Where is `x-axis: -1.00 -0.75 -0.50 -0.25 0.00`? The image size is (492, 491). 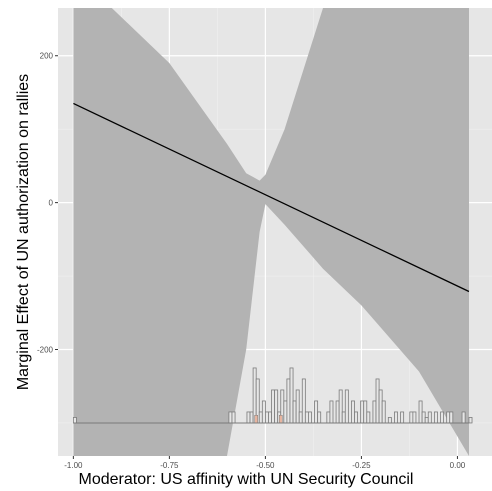 x-axis: -1.00 -0.75 -0.50 -0.25 0.00 is located at coordinates (265, 463).